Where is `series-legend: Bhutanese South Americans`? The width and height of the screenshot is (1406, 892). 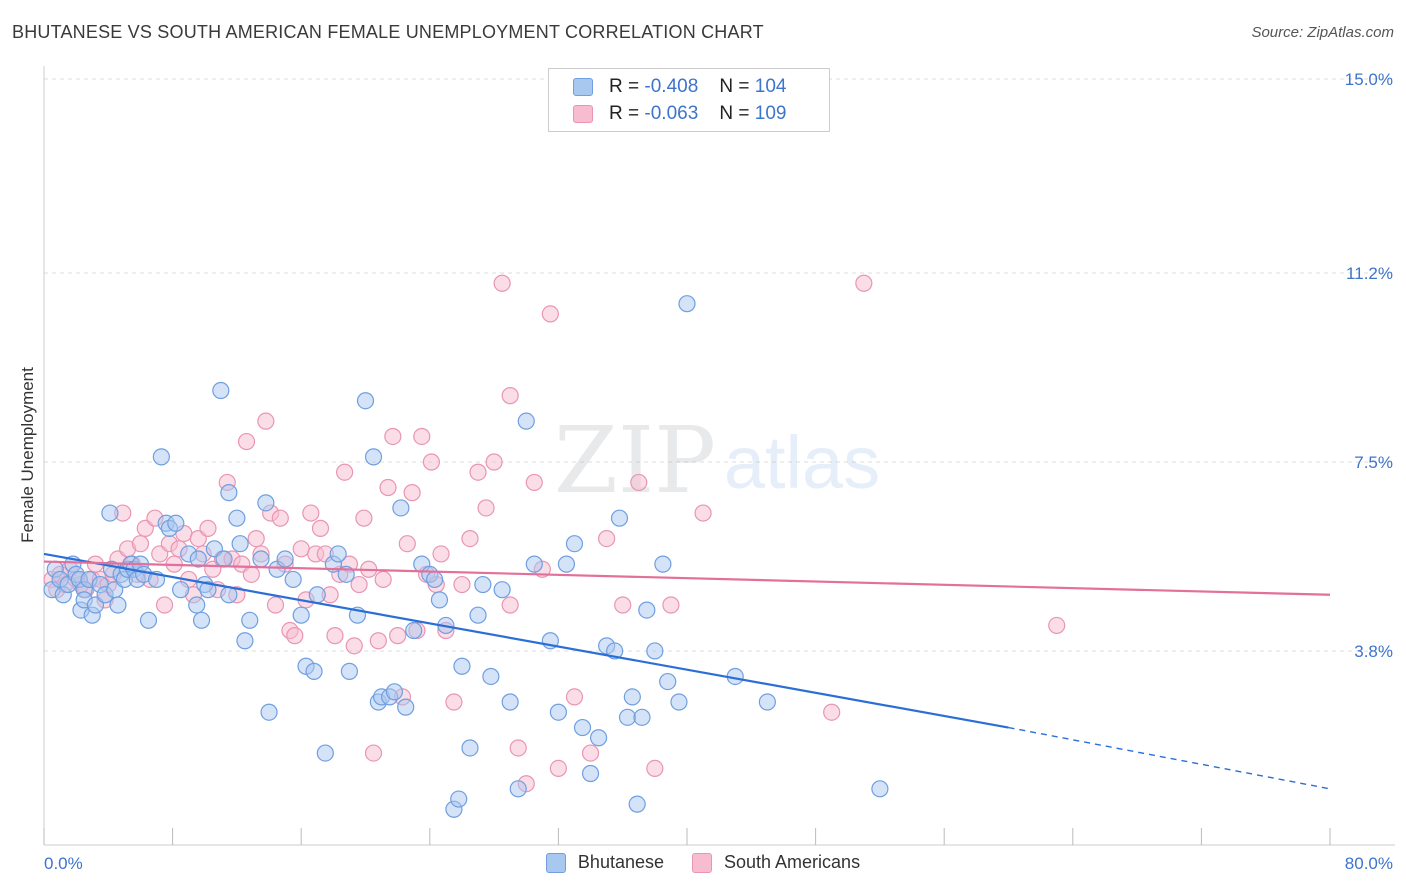 series-legend: Bhutanese South Americans is located at coordinates (703, 862).